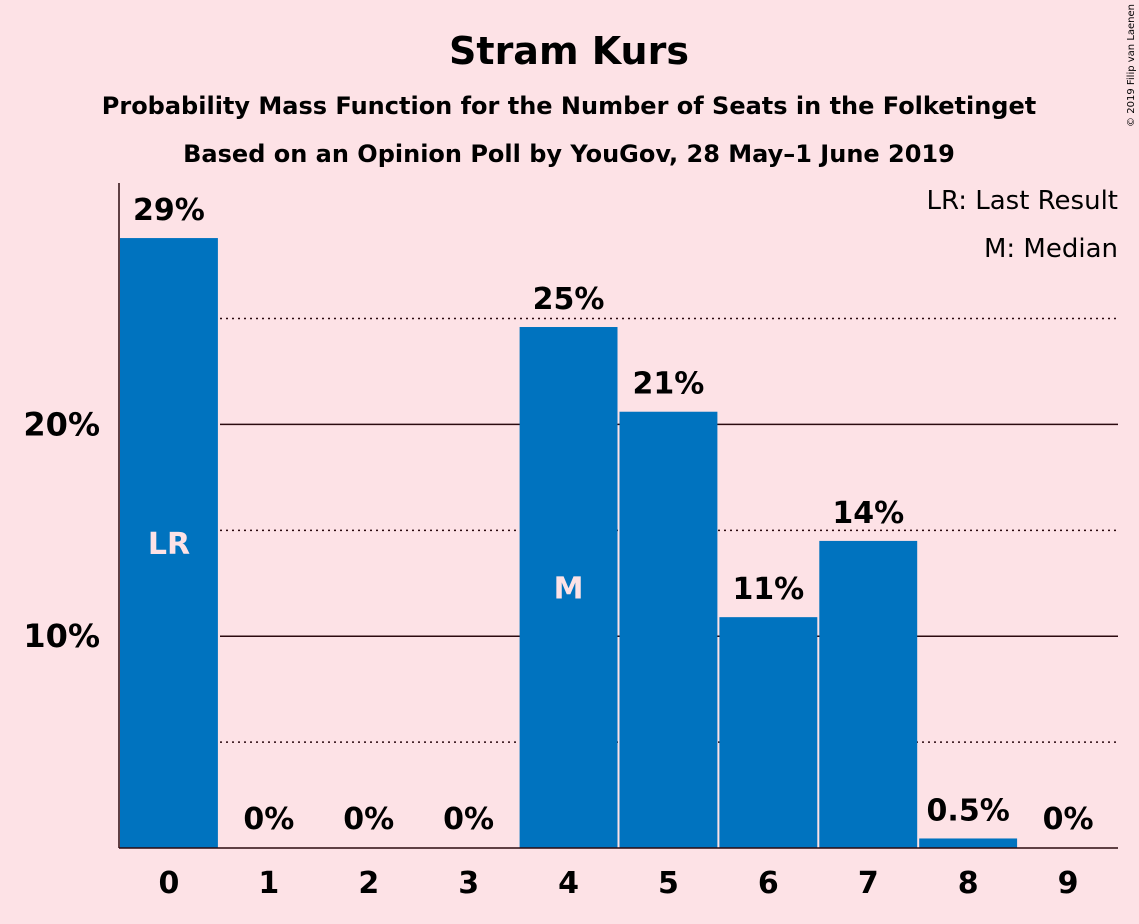 The image size is (1139, 924). I want to click on x-tick-label-3: 3, so click(468, 883).